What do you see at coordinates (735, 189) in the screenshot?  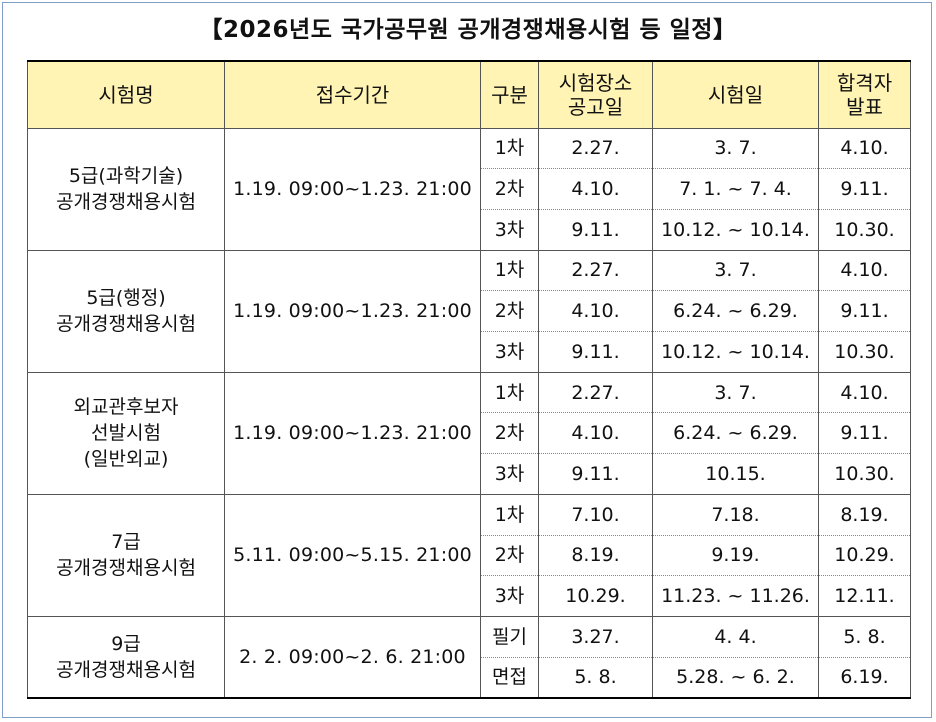 I see `exam-date-cell: 7. 1. ~ 7. 4.` at bounding box center [735, 189].